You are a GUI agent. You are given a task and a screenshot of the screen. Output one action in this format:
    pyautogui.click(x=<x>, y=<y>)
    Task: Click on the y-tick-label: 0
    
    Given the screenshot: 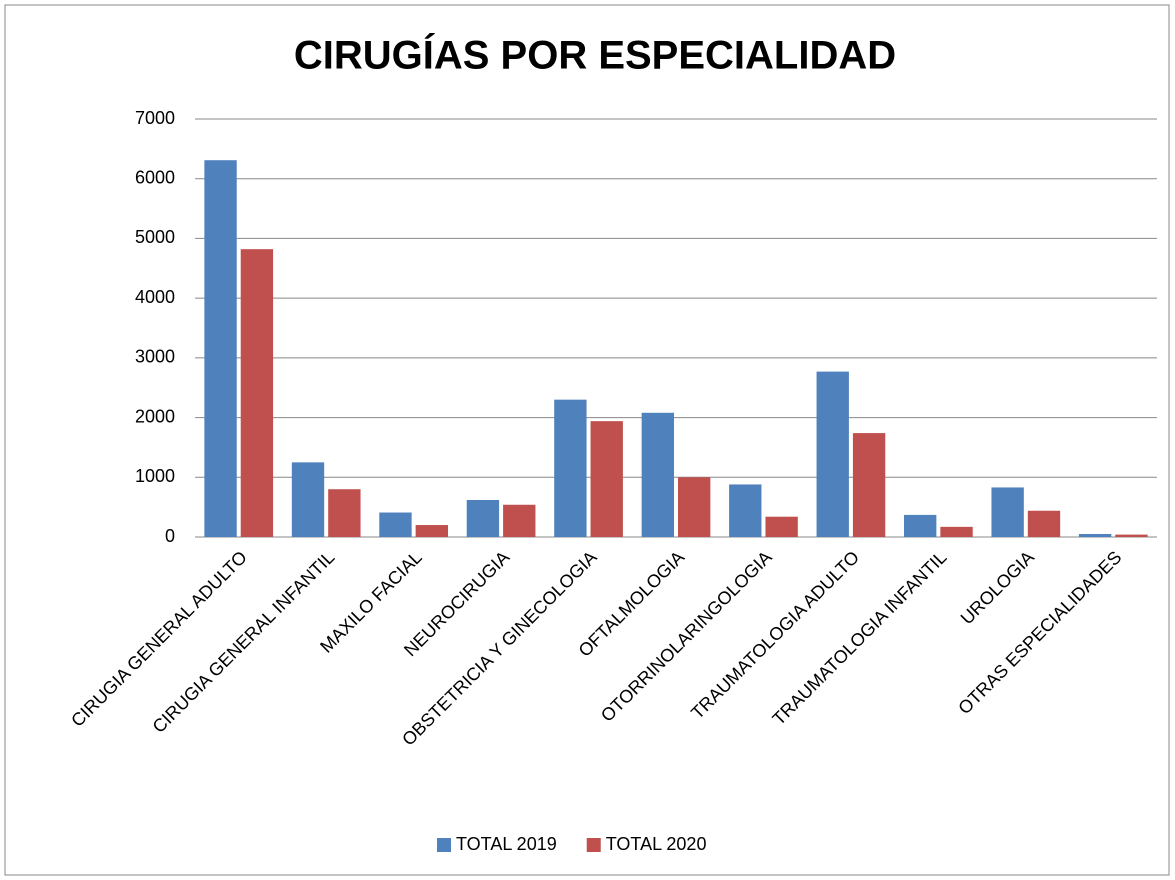 What is the action you would take?
    pyautogui.click(x=170, y=536)
    